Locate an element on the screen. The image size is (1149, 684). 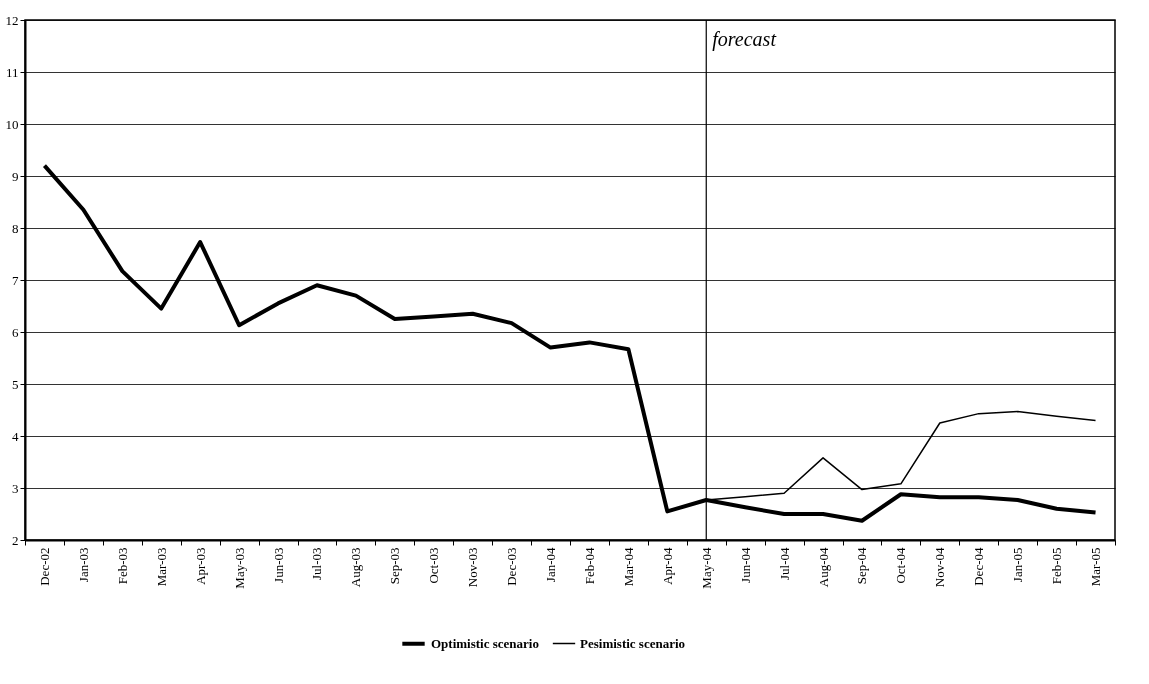
y-tick-label: 8 is located at coordinates (15, 228).